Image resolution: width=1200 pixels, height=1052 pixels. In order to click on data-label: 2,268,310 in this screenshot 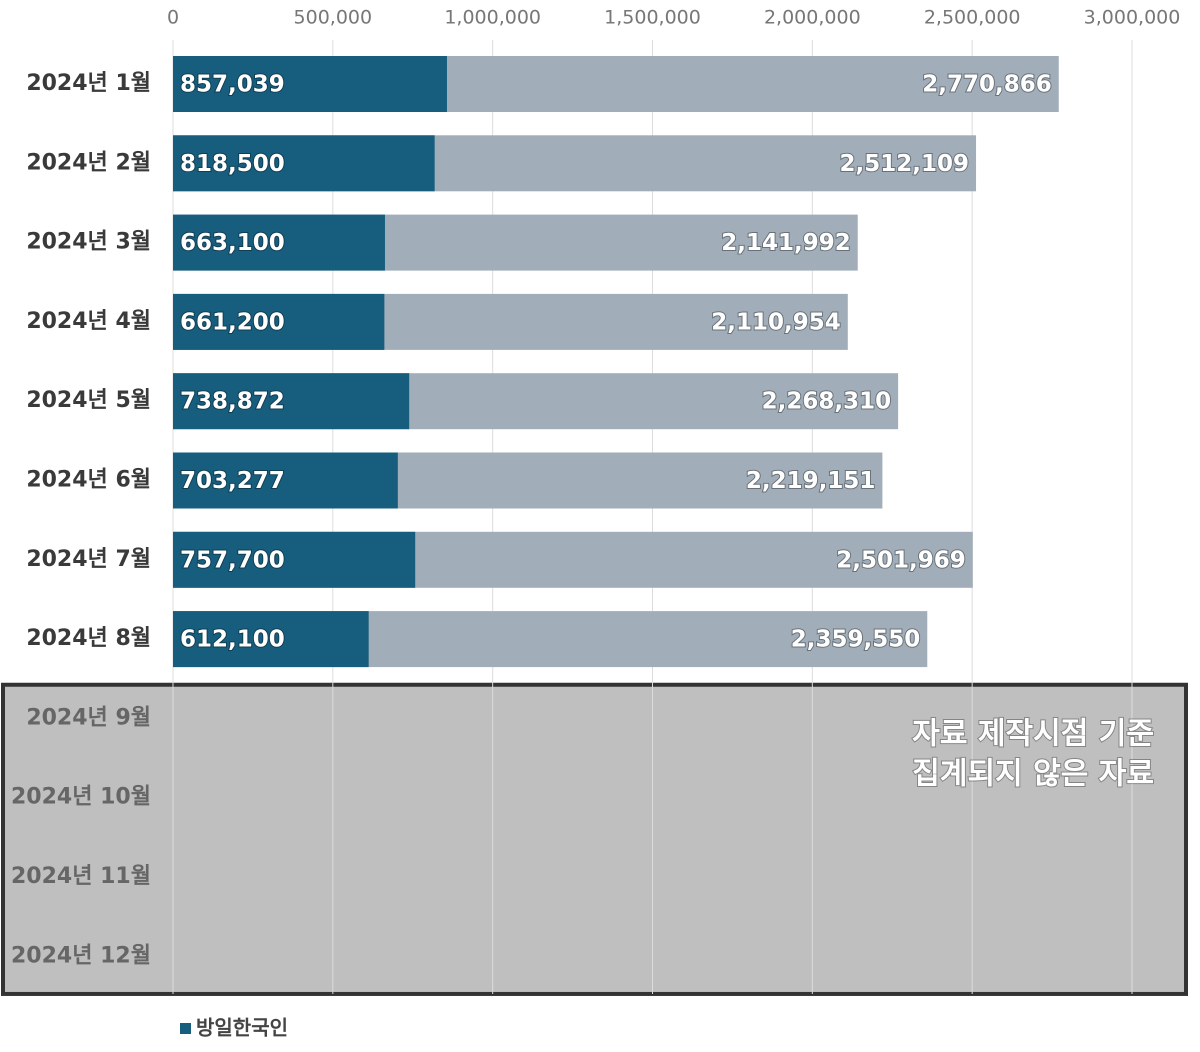, I will do `click(827, 402)`.